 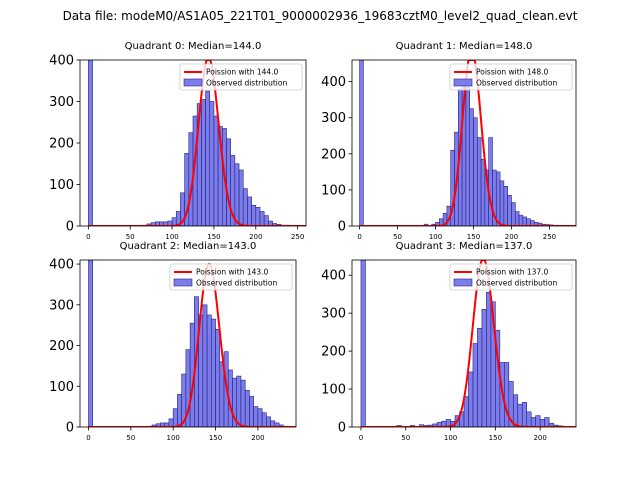 What do you see at coordinates (232, 272) in the screenshot?
I see `legend-poisson-label: Poission with 143.0` at bounding box center [232, 272].